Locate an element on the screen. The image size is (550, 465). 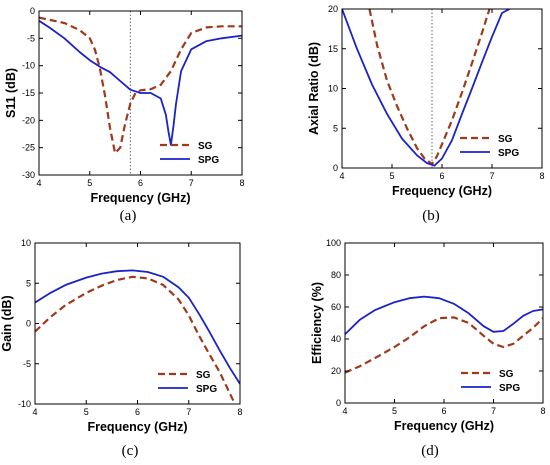
panel-caption: (b) is located at coordinates (431, 216).